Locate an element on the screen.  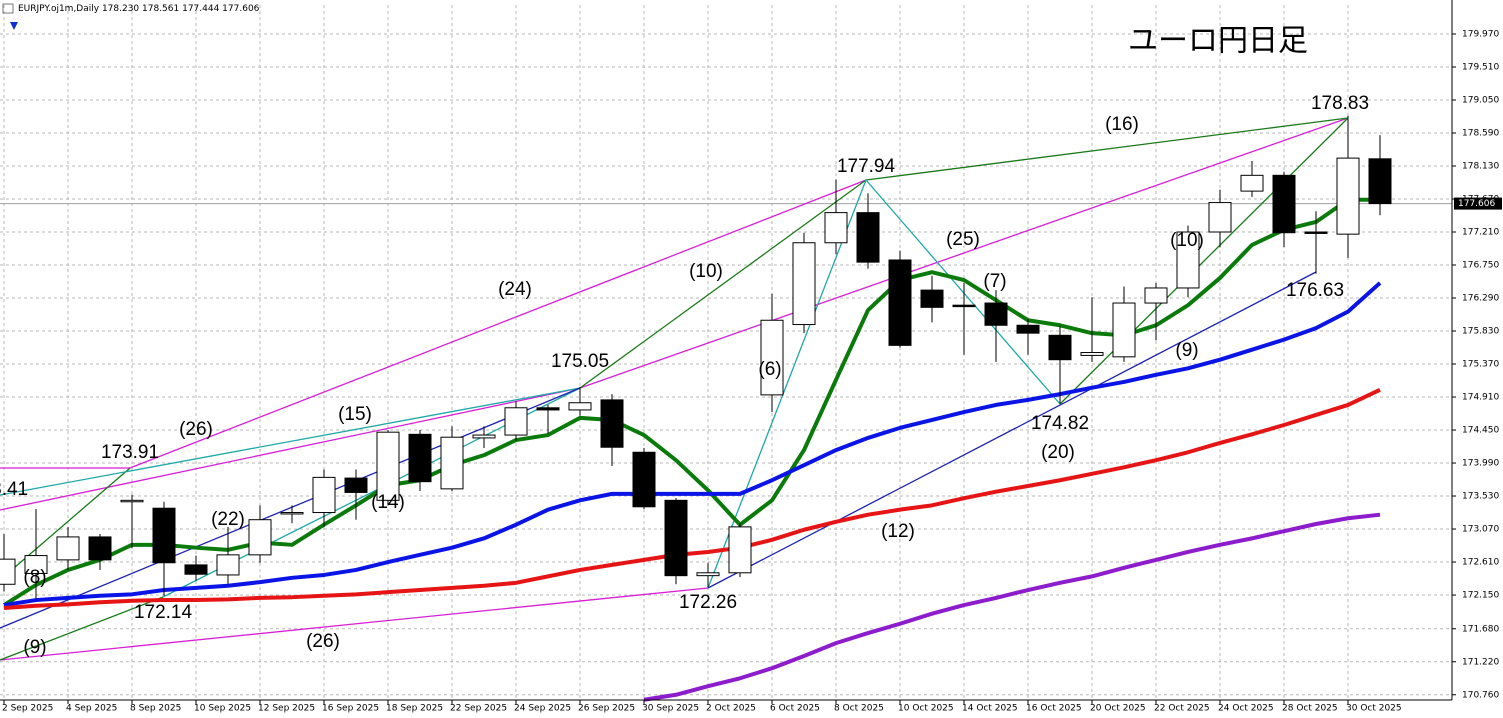
y-tick-label: 179.510 is located at coordinates (1480, 67).